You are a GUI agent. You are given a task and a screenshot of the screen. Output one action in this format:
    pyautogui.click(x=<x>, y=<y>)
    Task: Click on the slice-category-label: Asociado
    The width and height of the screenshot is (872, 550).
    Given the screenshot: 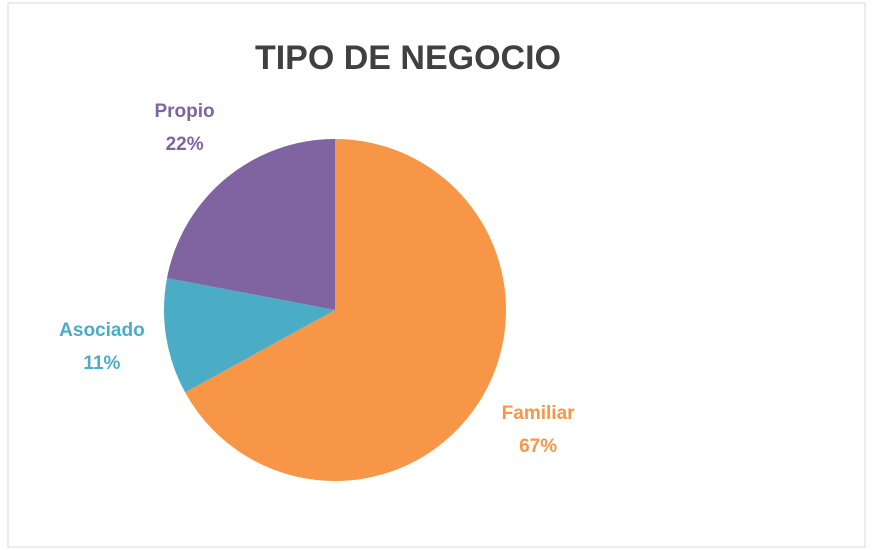 What is the action you would take?
    pyautogui.click(x=102, y=330)
    